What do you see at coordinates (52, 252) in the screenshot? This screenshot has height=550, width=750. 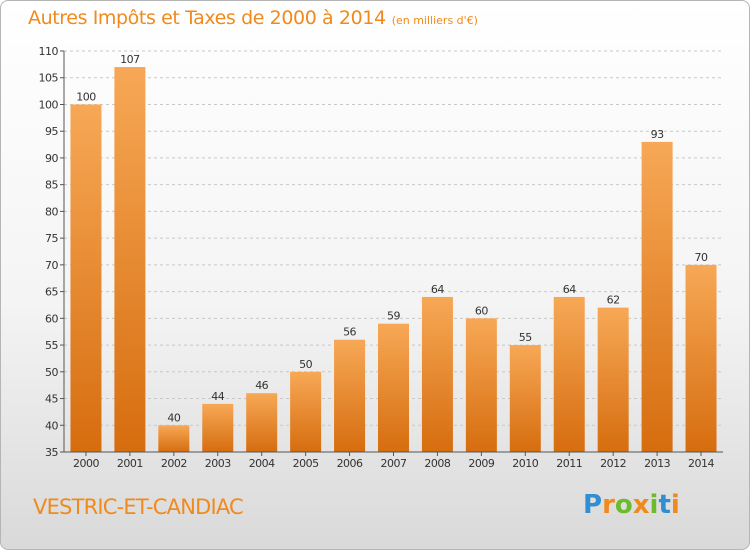 I see `y-axis: 35 40 45 50 55 60 65 70 75 80 85 90 95 100 105 110` at bounding box center [52, 252].